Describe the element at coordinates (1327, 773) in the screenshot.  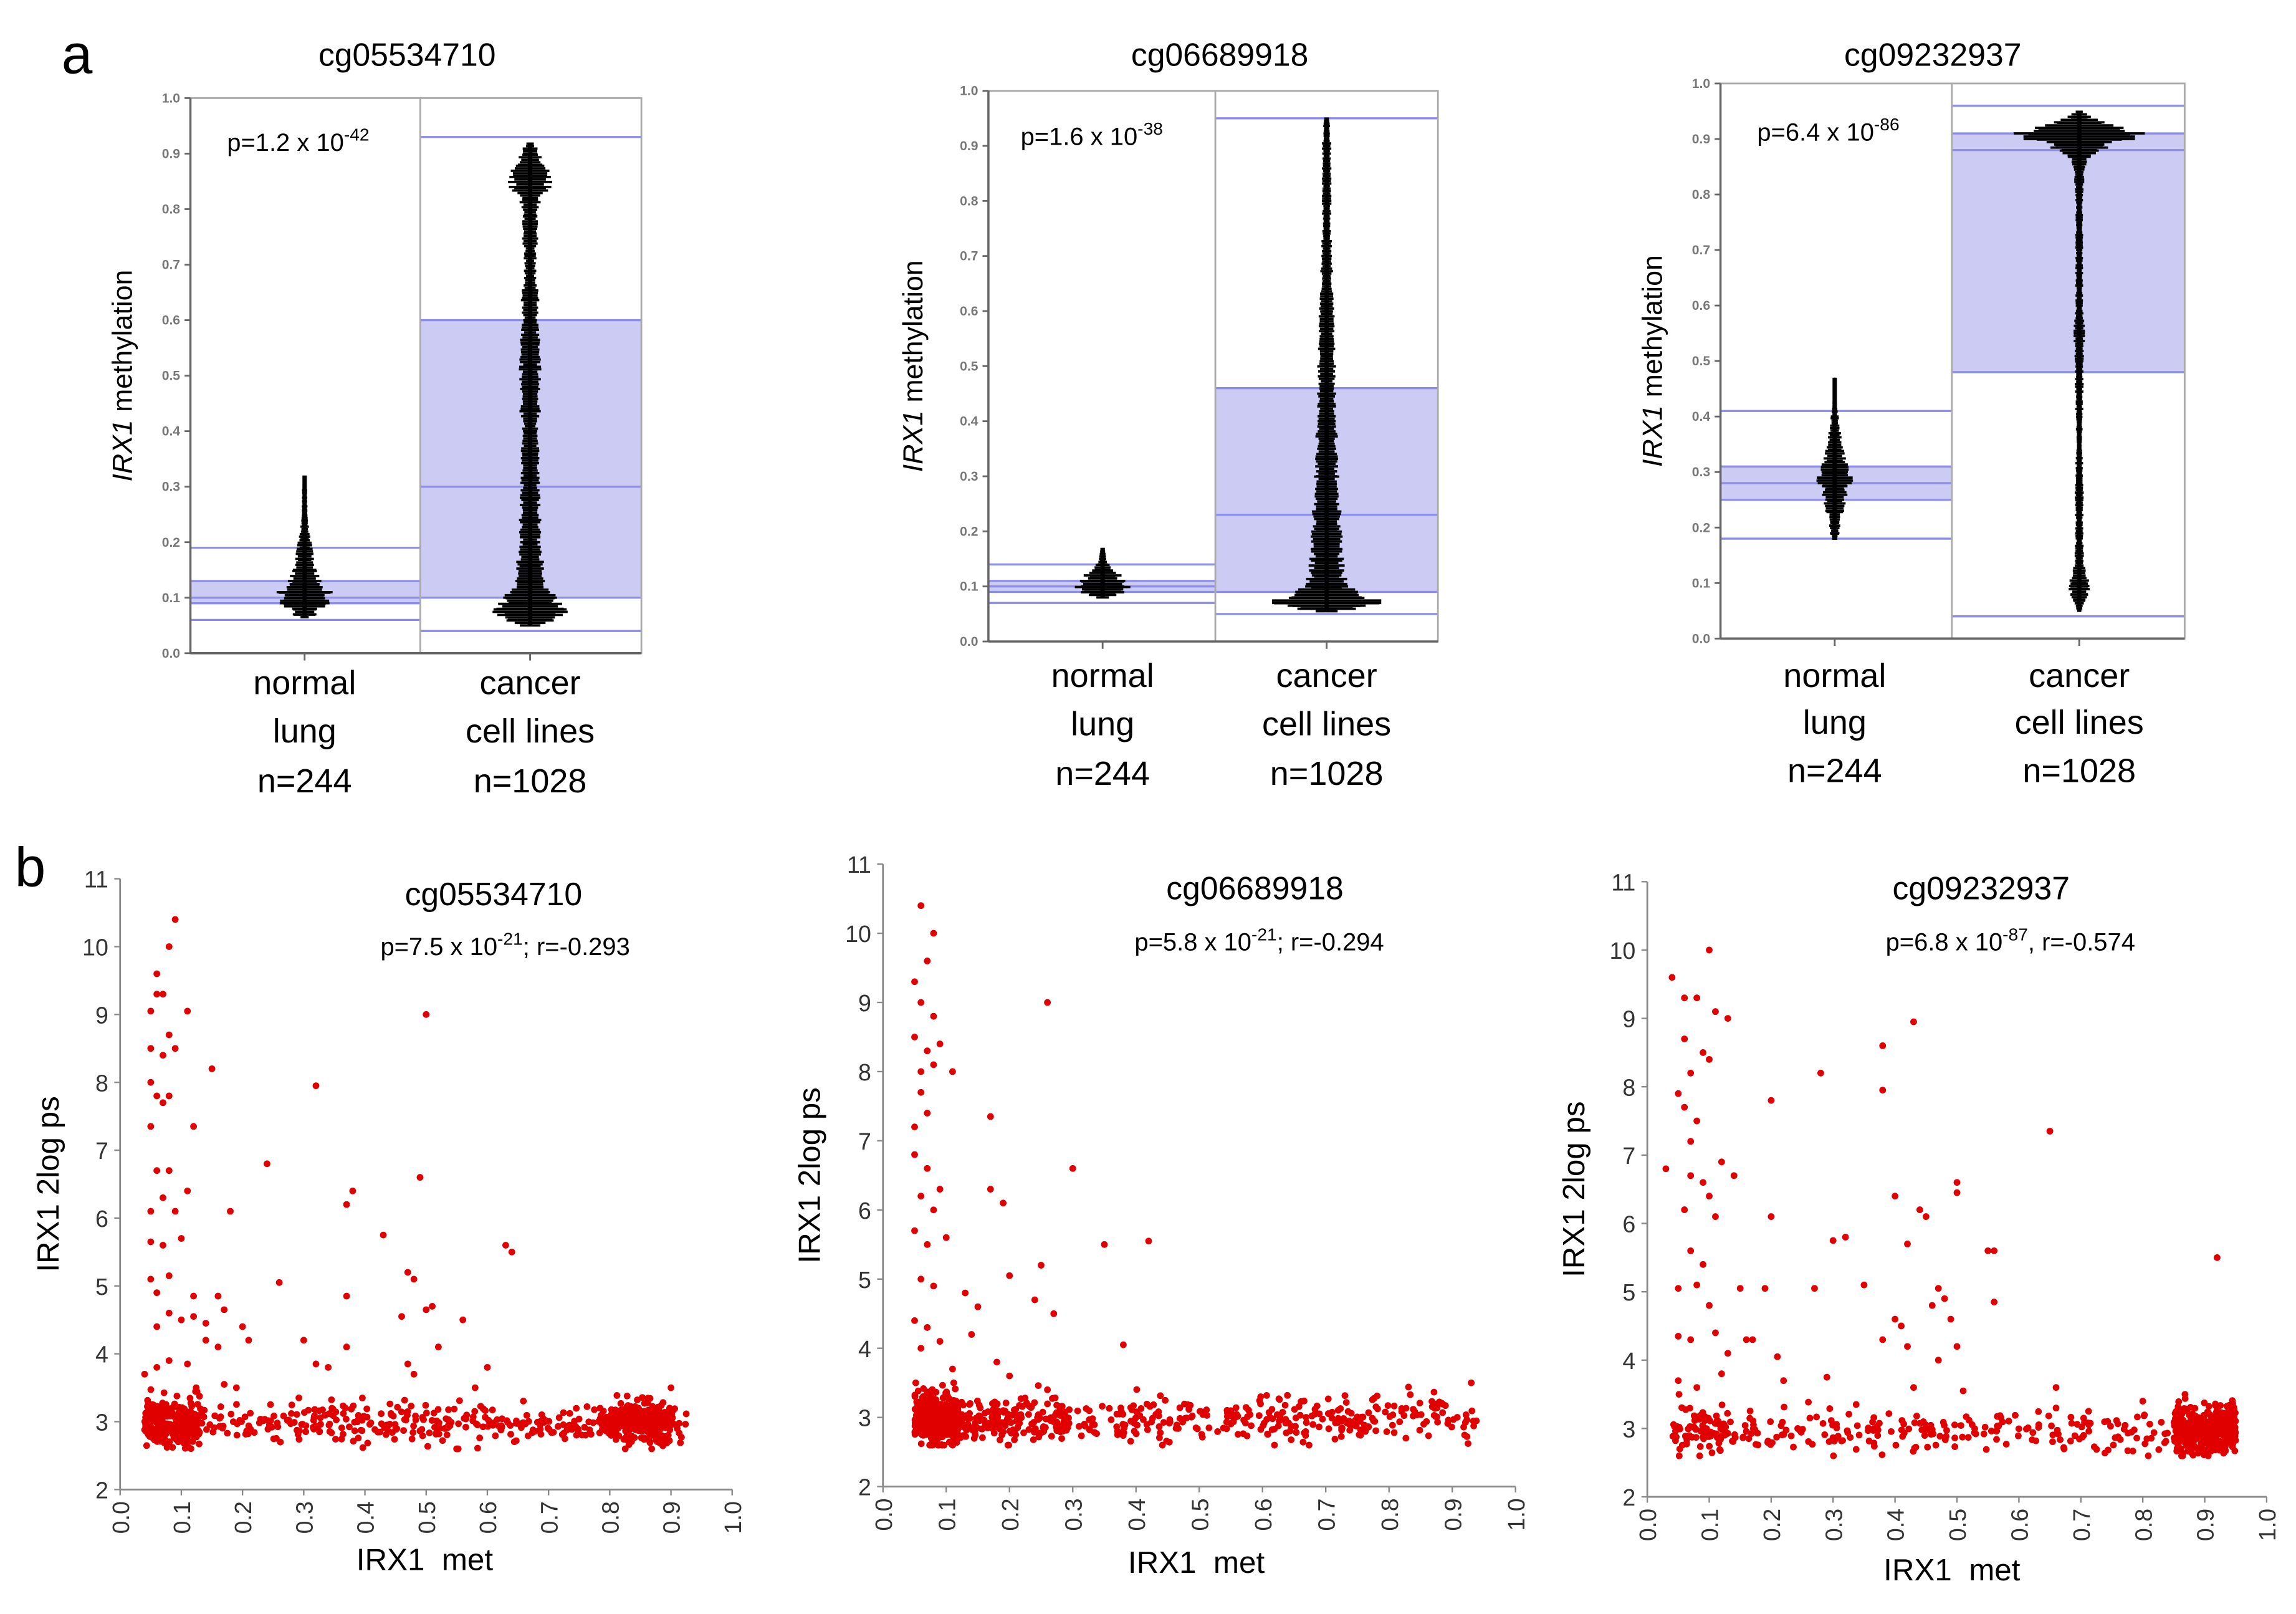
I see `group-label: n=1028` at that location.